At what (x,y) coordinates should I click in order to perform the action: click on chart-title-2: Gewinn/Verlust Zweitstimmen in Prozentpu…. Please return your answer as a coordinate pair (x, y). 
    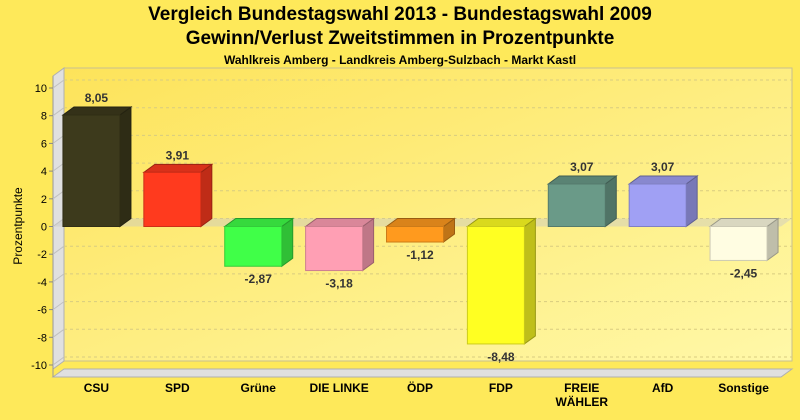
    Looking at the image, I should click on (400, 38).